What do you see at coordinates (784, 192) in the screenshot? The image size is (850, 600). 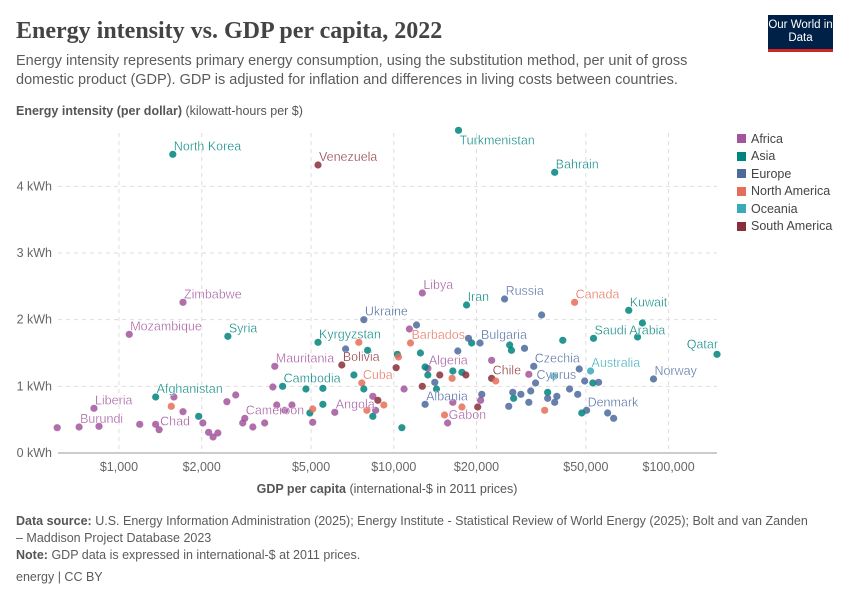 I see `legend-item: North America` at bounding box center [784, 192].